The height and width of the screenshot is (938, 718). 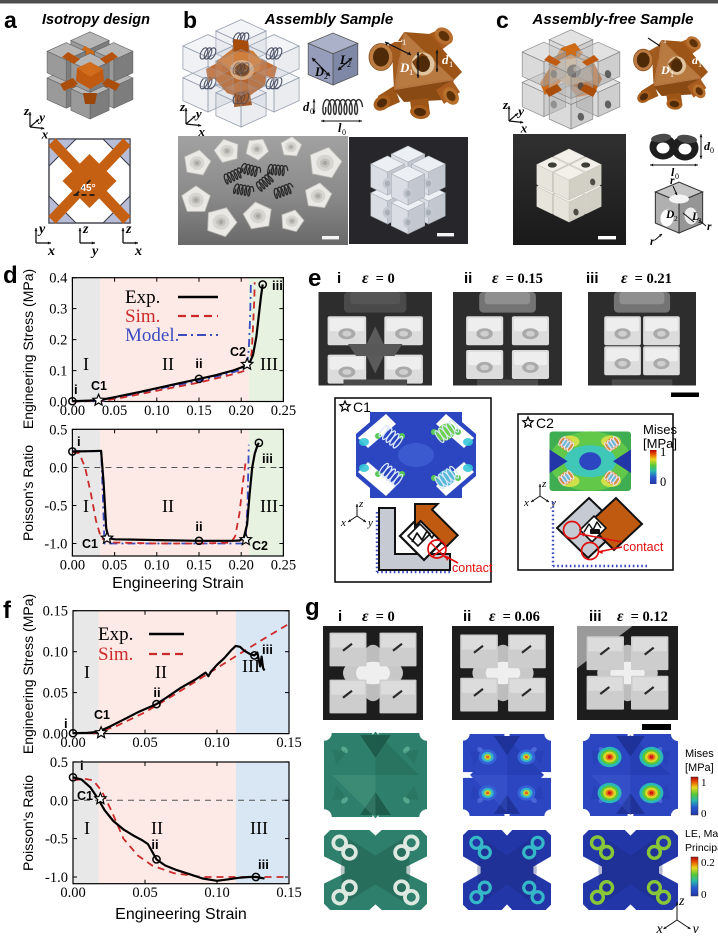 What do you see at coordinates (647, 617) in the screenshot?
I see `svg-text: = 0.12` at bounding box center [647, 617].